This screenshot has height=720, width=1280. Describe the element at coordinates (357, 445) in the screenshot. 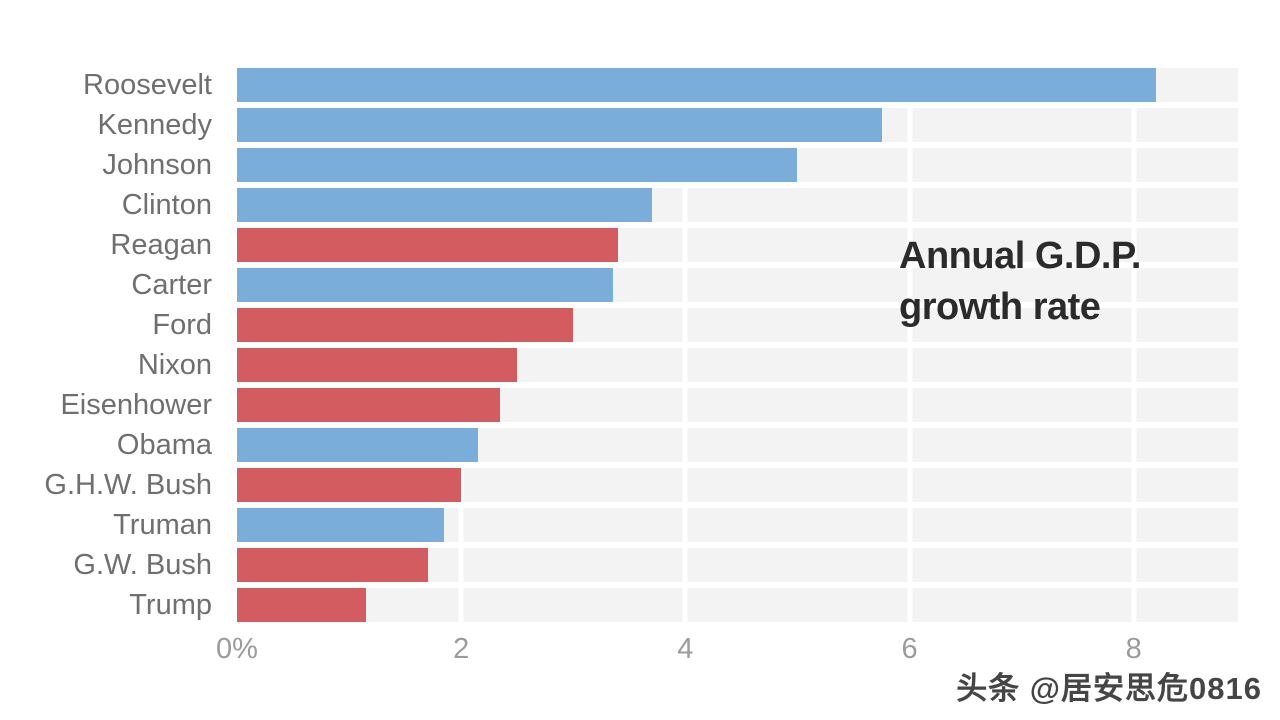

I see `bar-obama` at that location.